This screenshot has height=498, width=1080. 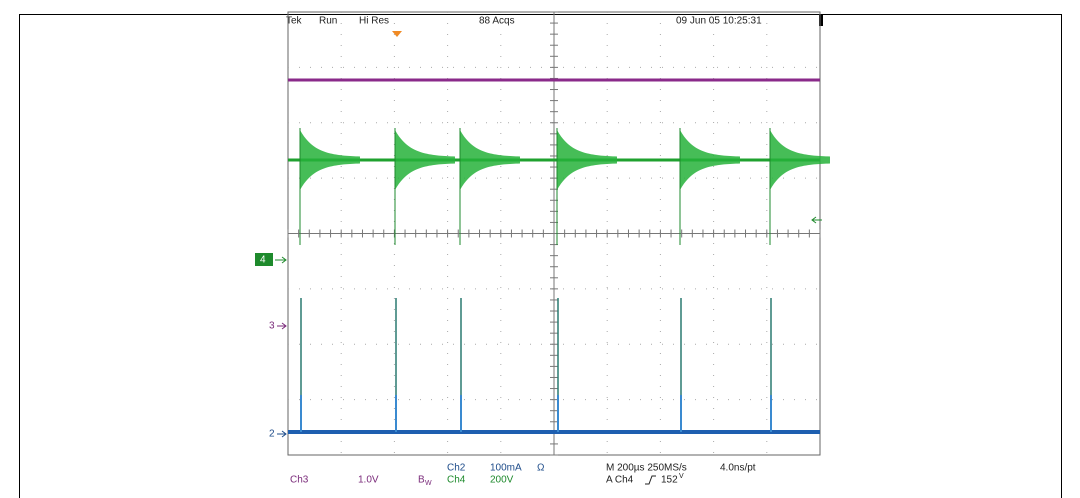 What do you see at coordinates (328, 21) in the screenshot?
I see `run-state: Run` at bounding box center [328, 21].